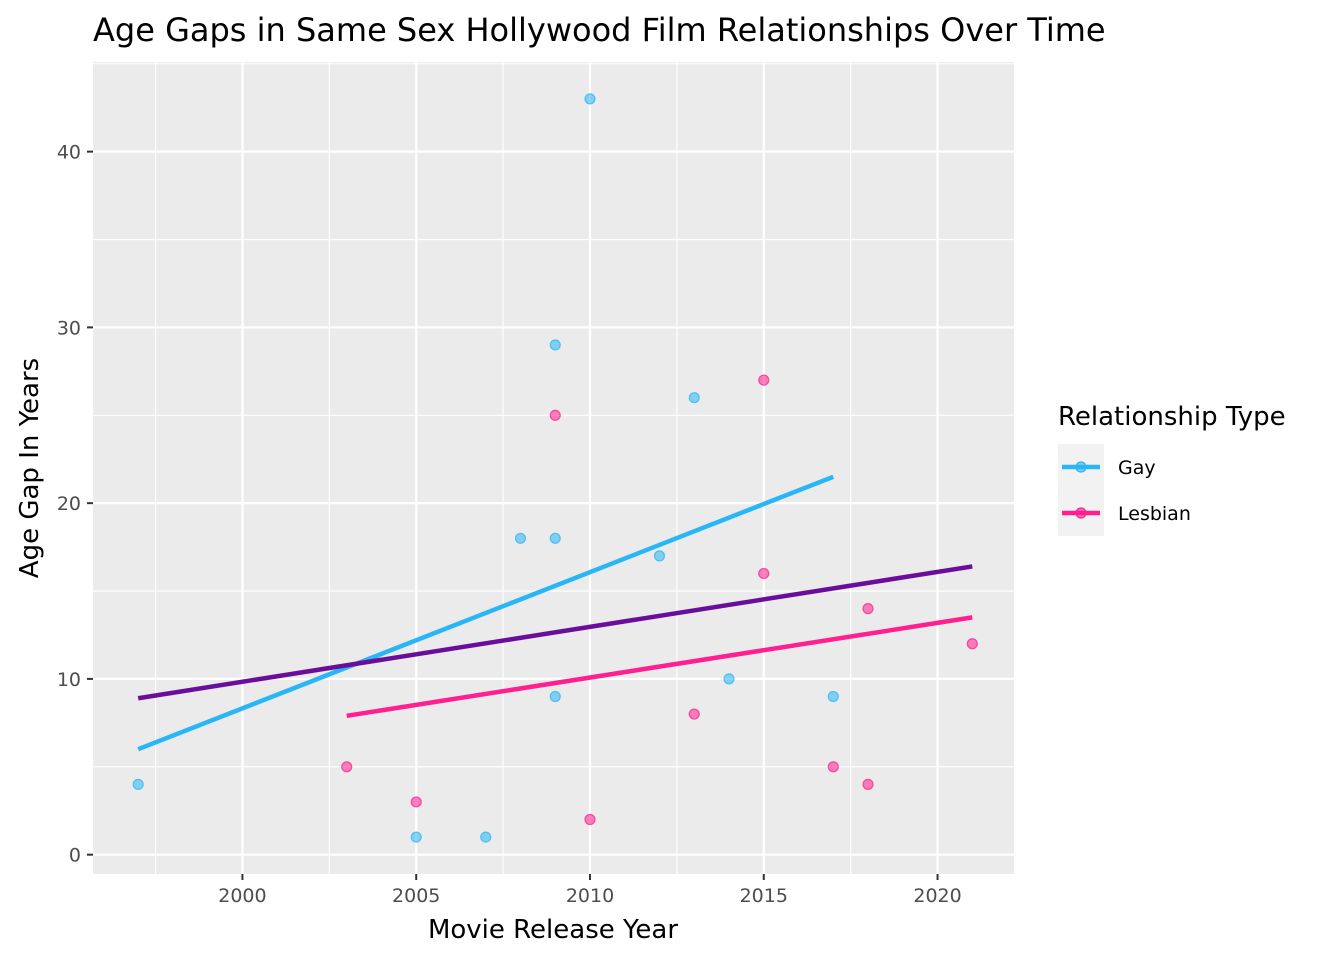 This screenshot has width=1344, height=960. Describe the element at coordinates (75, 856) in the screenshot. I see `y-tick-label: 0` at that location.